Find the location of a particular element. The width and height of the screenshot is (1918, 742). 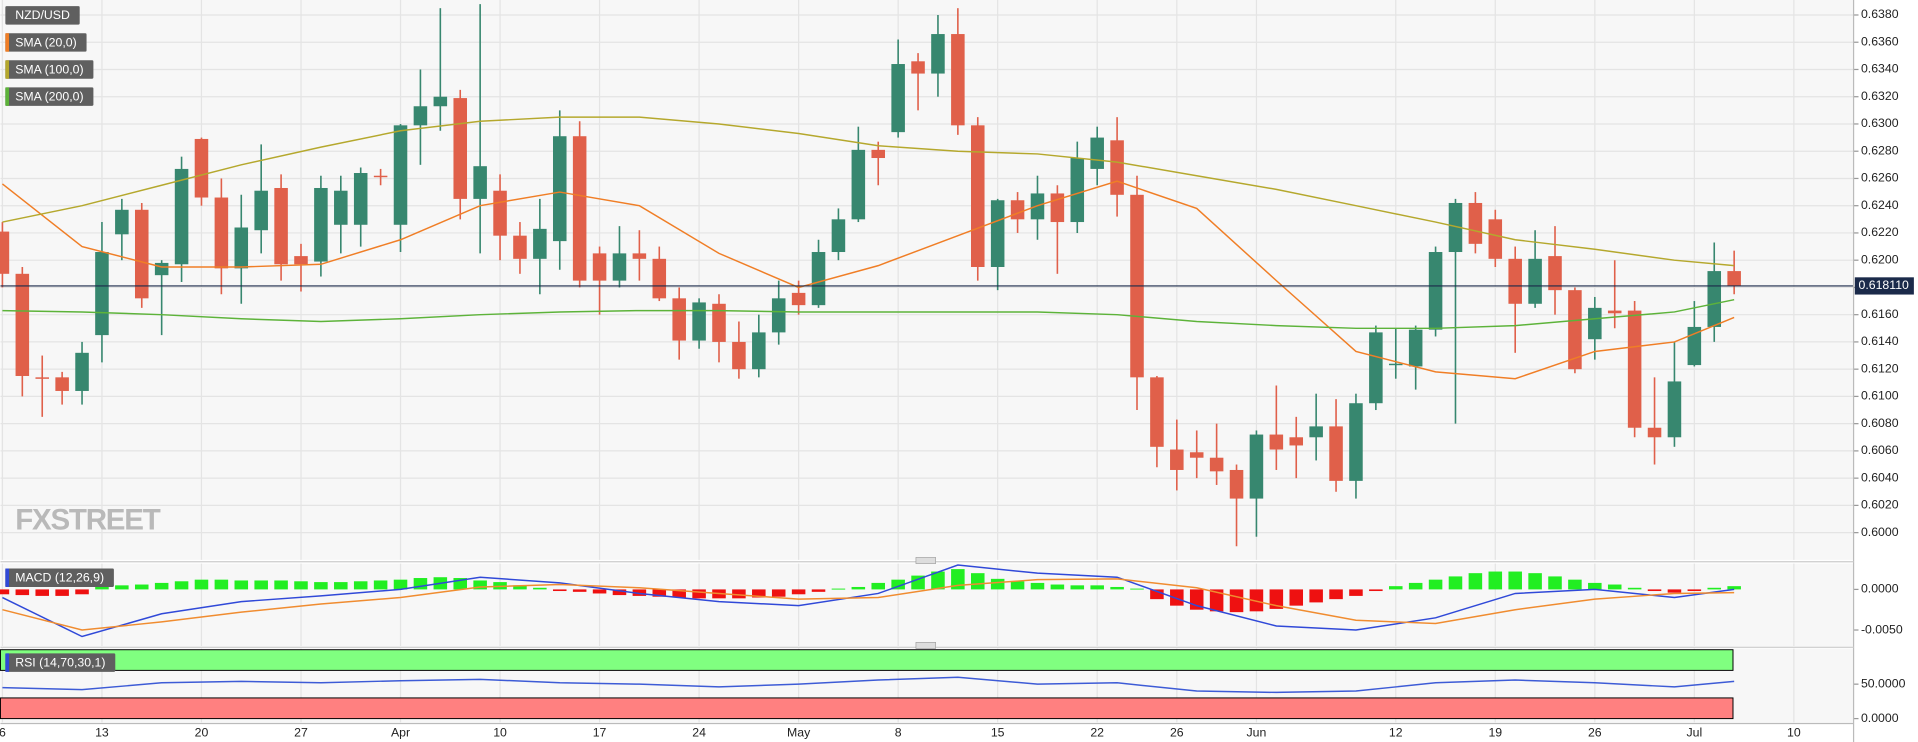

legend-label: MACD (12,26,9) is located at coordinates (59, 578).